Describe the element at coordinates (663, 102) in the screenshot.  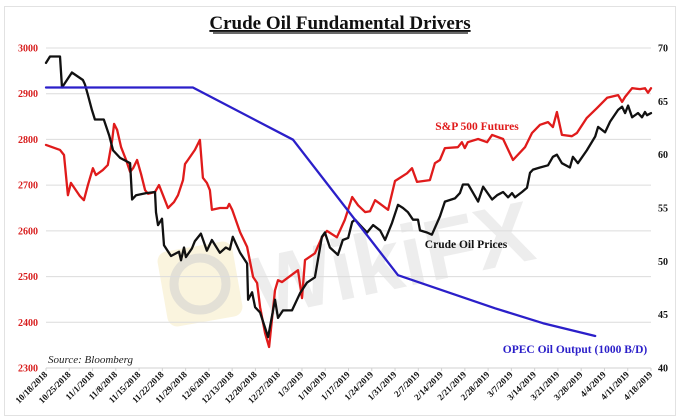
I see `right-axis-tick-label: 65` at that location.